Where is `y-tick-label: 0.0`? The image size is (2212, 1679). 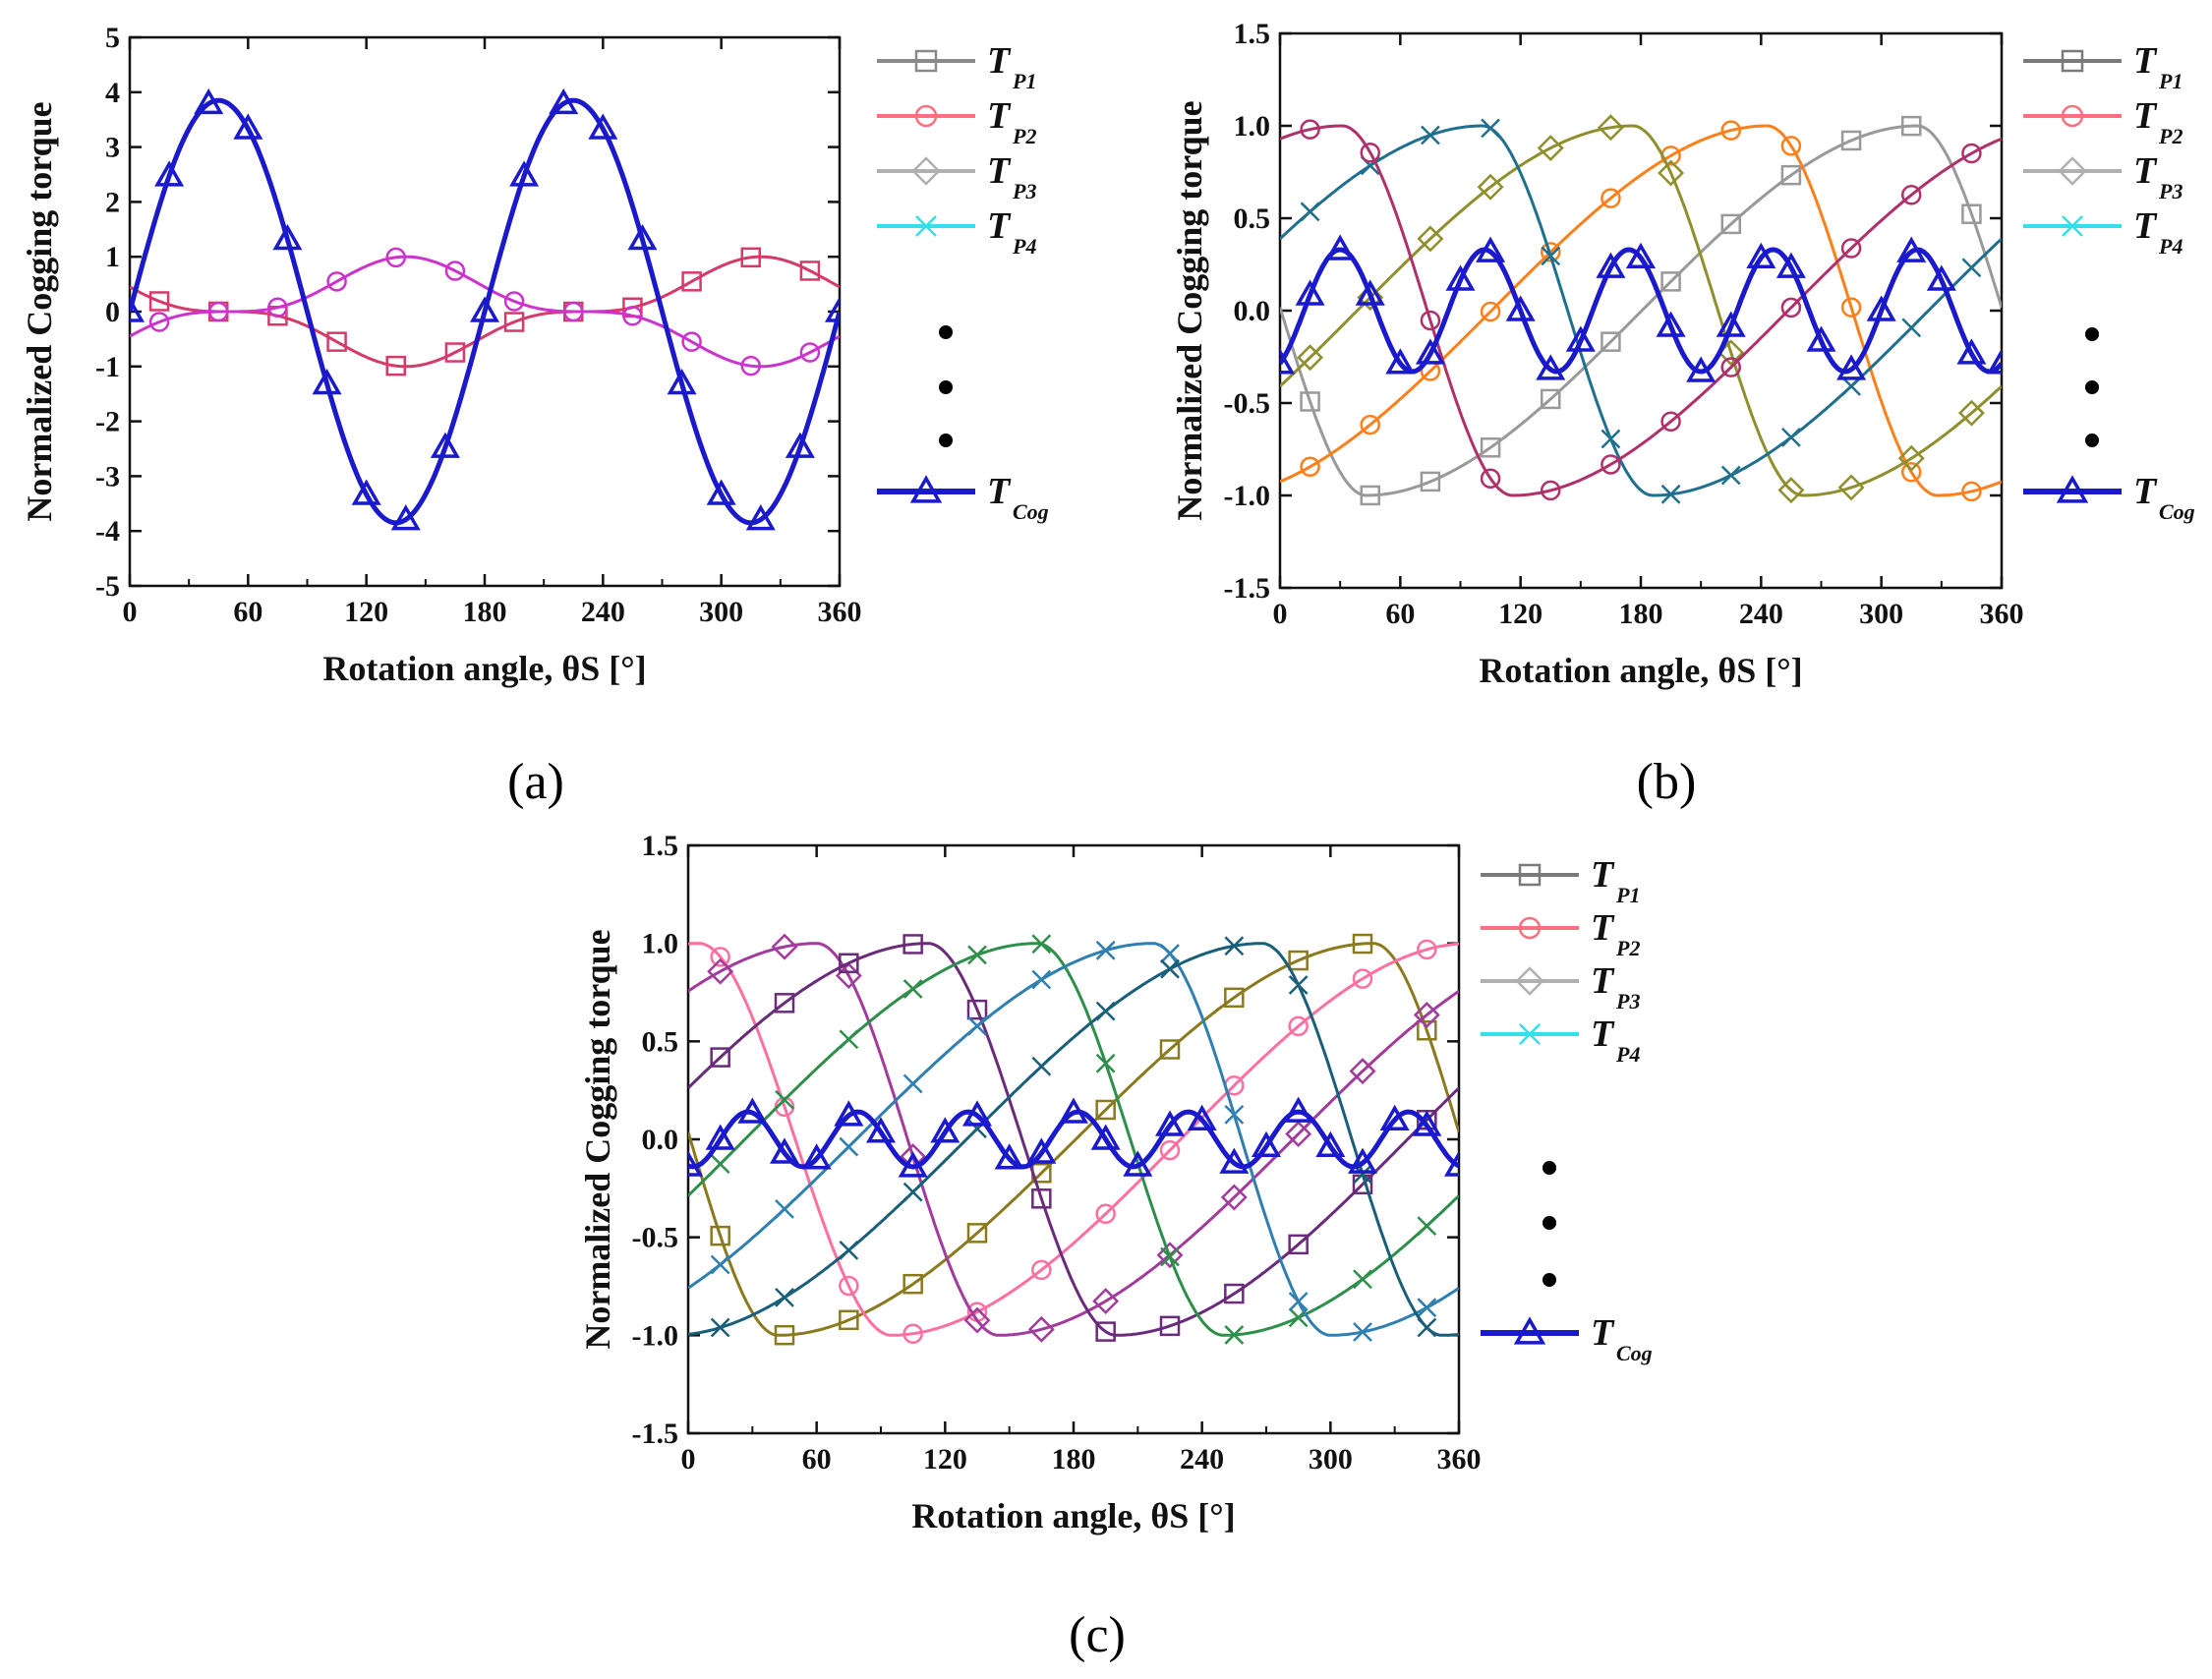 y-tick-label: 0.0 is located at coordinates (661, 1140).